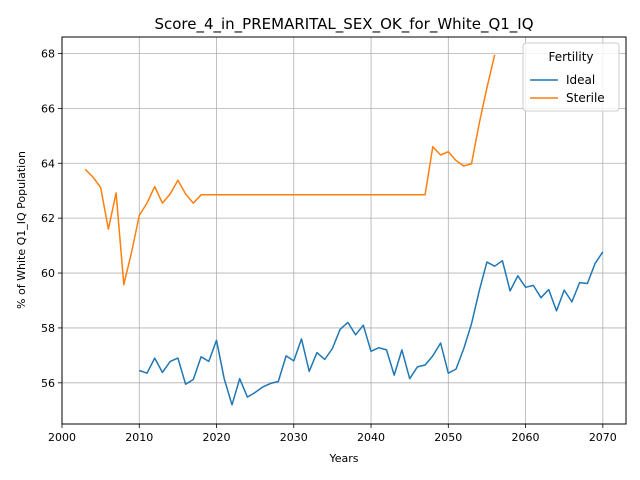 This screenshot has height=480, width=640. What do you see at coordinates (217, 437) in the screenshot?
I see `x-tick-label: 2020` at bounding box center [217, 437].